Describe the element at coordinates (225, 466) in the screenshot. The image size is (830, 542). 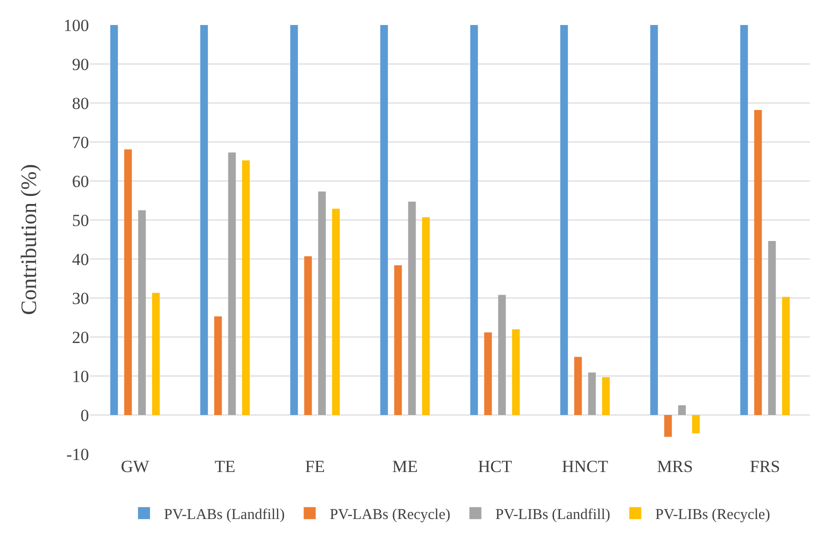
I see `x-tick-label: TE` at that location.